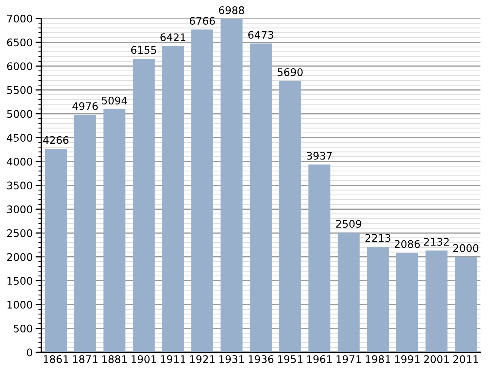  What do you see at coordinates (19, 162) in the screenshot?
I see `y-tick-label: 4000` at bounding box center [19, 162].